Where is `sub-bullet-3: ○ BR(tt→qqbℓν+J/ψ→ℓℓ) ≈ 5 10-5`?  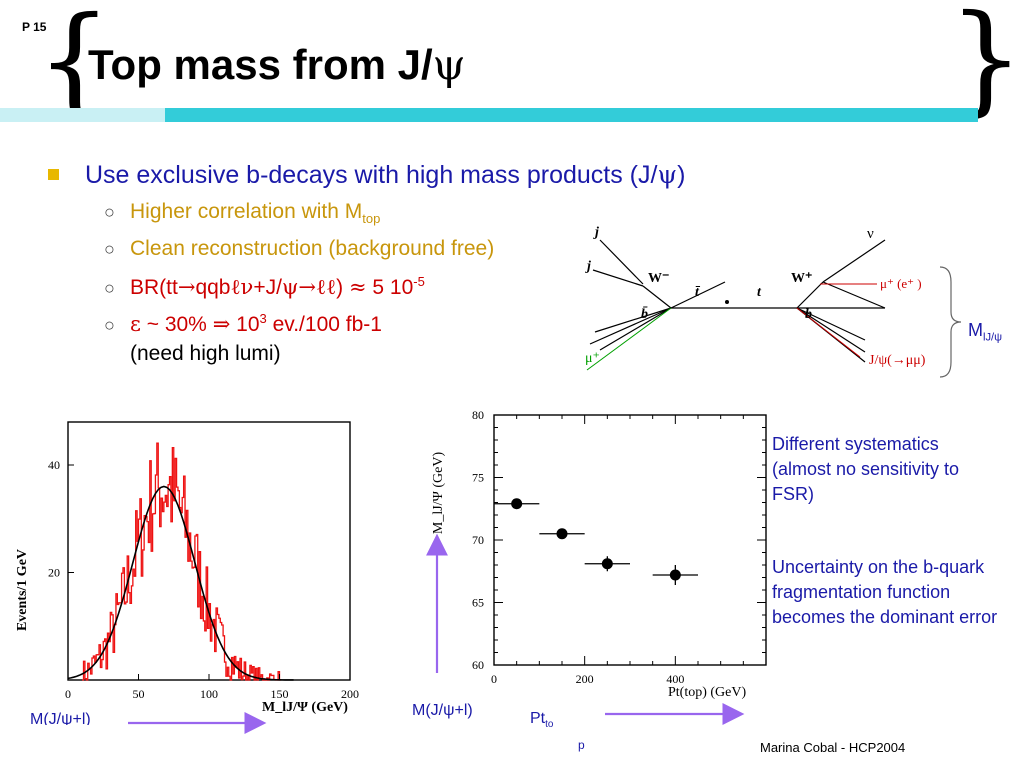 sub-bullet-3: ○ BR(tt→qqbℓν+J/ψ→ℓℓ) ≈ 5 10-5 is located at coordinates (264, 286).